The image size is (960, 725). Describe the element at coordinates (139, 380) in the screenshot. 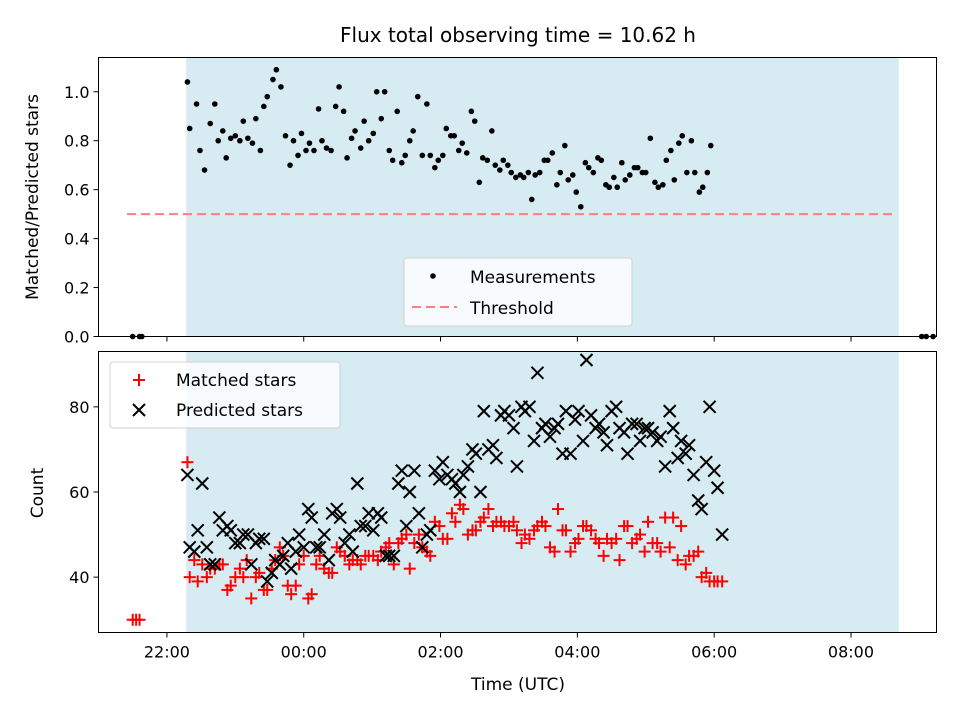

I see `legend-matched-marker` at that location.